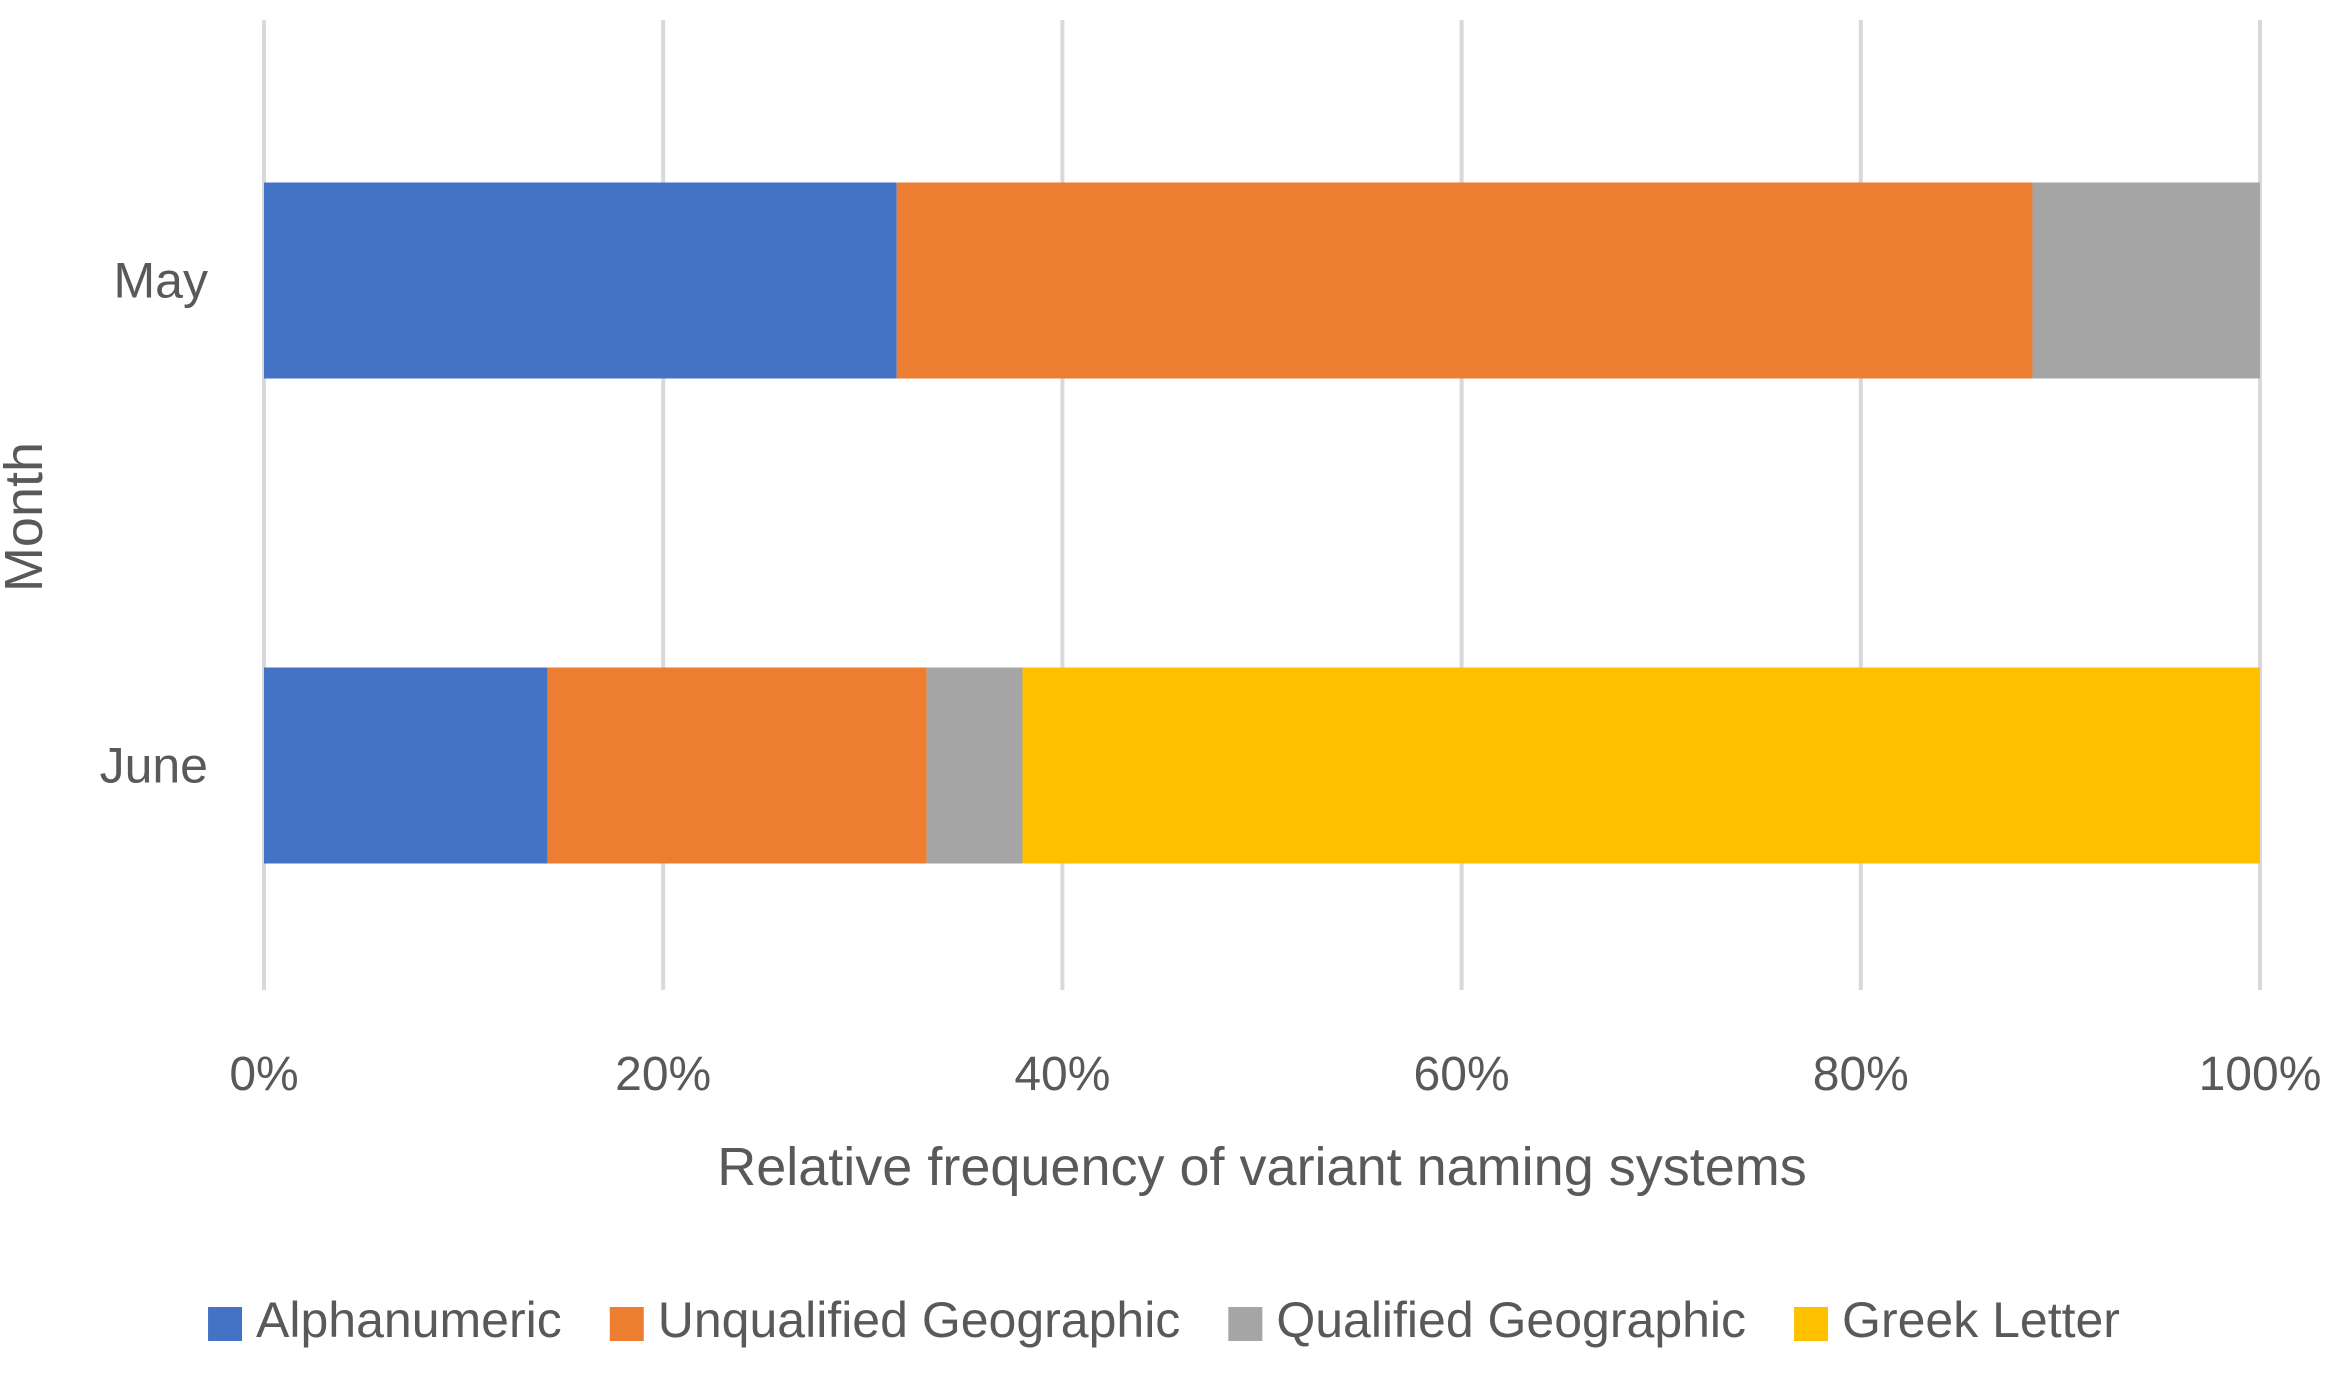  I want to click on bar-may-qualified-geographic, so click(2146, 280).